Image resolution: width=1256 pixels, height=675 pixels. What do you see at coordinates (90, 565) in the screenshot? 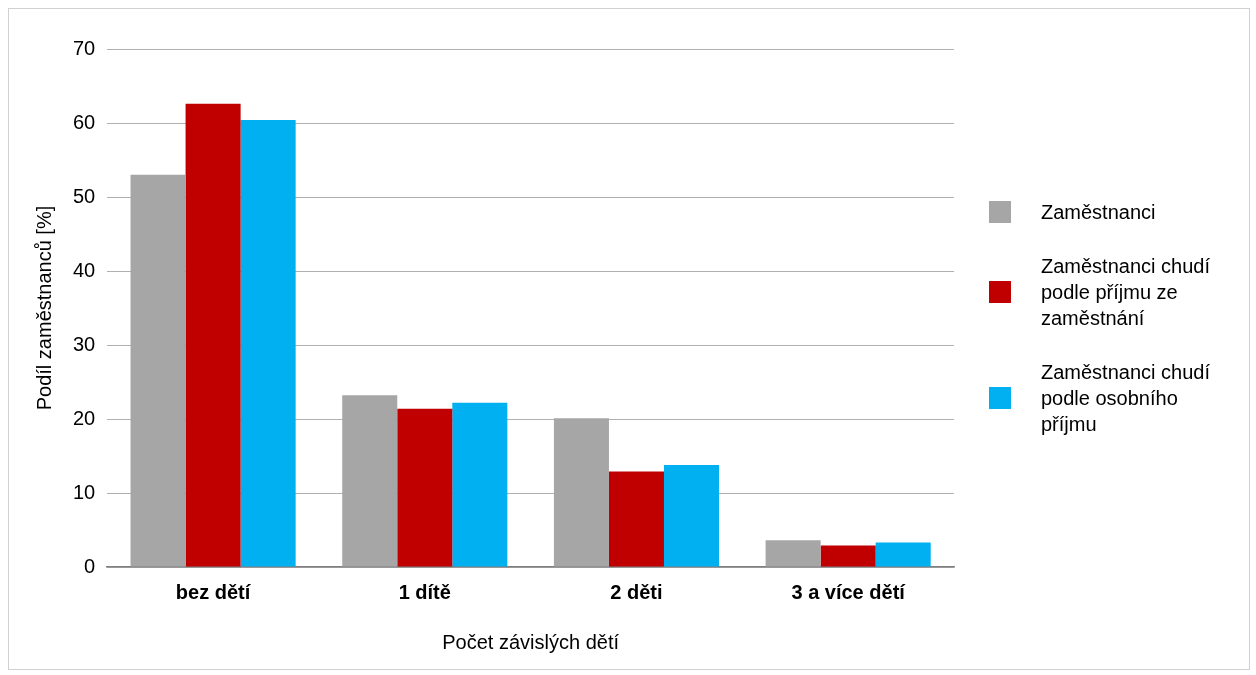
I see `y-tick-label: 0` at bounding box center [90, 565].